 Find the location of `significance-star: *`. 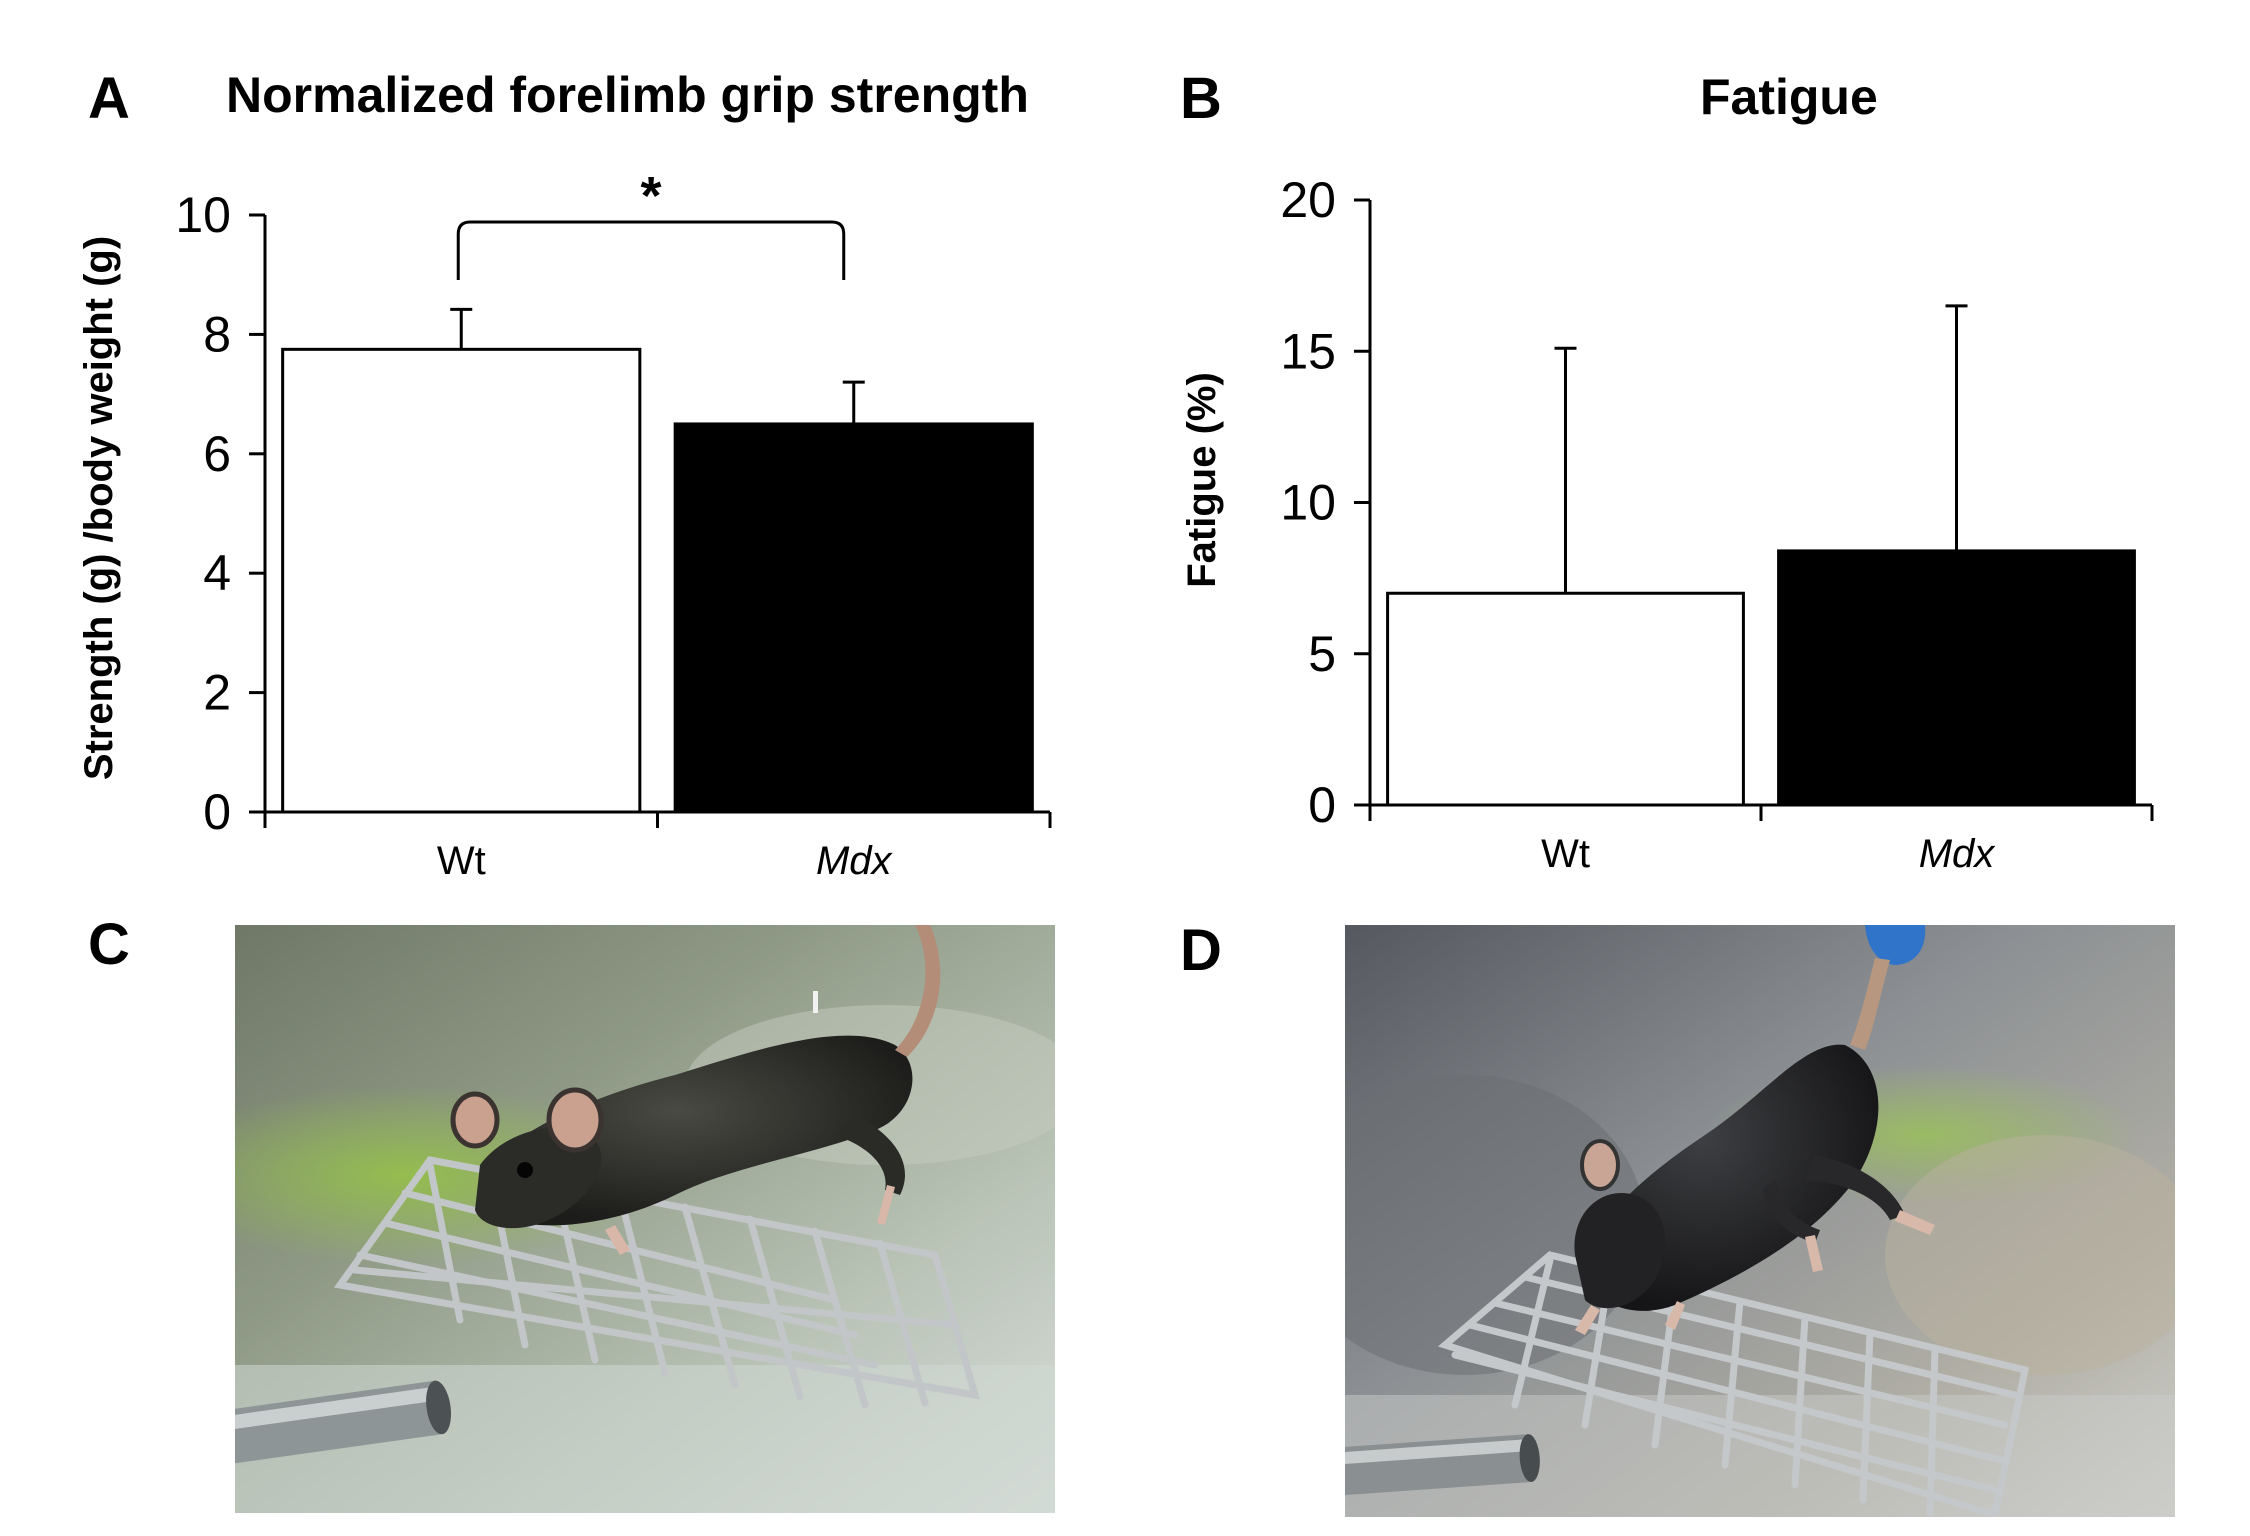

significance-star: * is located at coordinates (650, 196).